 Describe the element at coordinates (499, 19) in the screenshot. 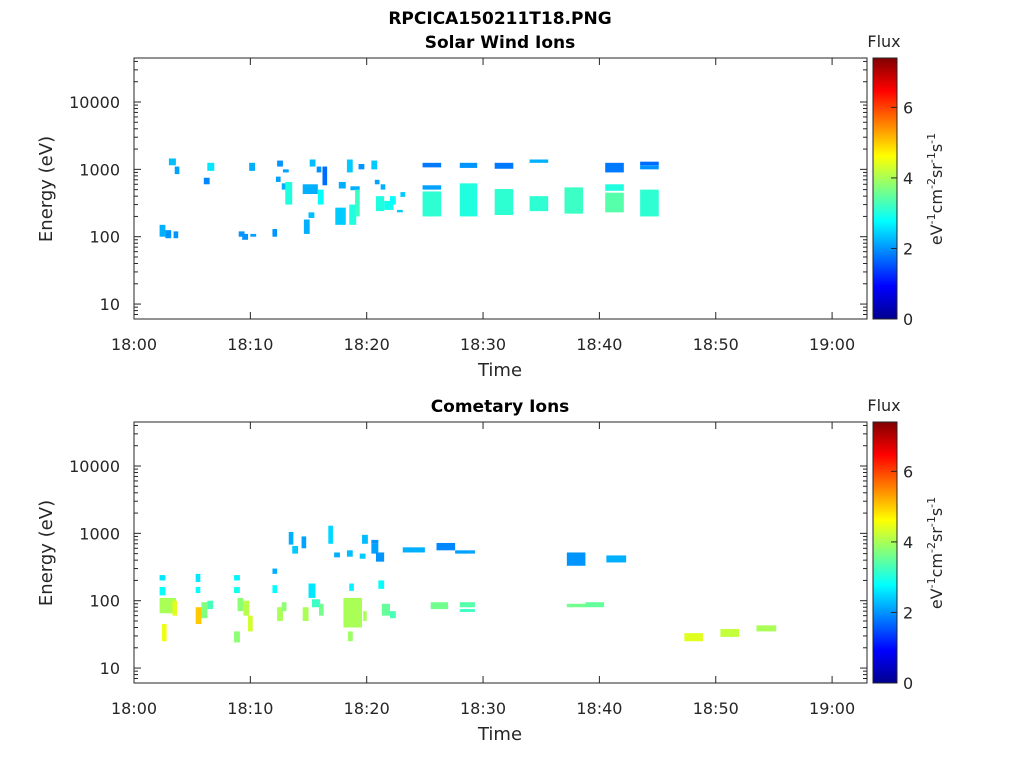

I see `figure-title: RPCICA150211T18.PNG` at that location.